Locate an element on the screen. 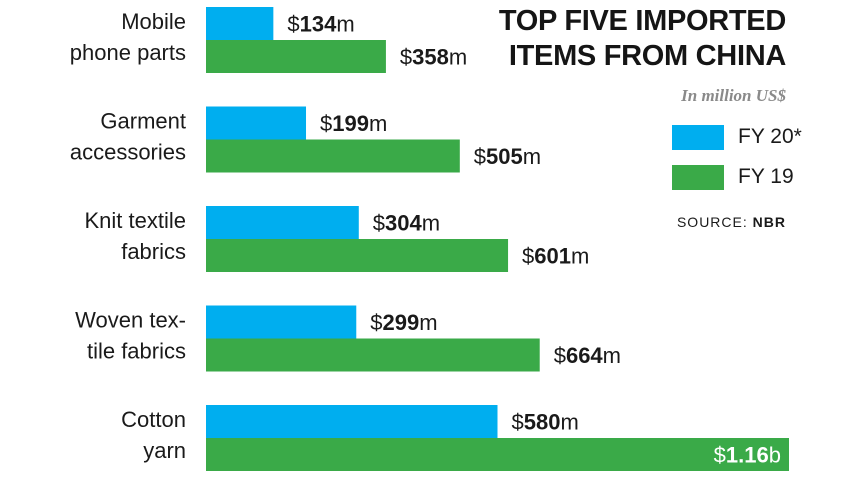 This screenshot has height=484, width=860. category-label: Knit textile fabrics is located at coordinates (136, 236).